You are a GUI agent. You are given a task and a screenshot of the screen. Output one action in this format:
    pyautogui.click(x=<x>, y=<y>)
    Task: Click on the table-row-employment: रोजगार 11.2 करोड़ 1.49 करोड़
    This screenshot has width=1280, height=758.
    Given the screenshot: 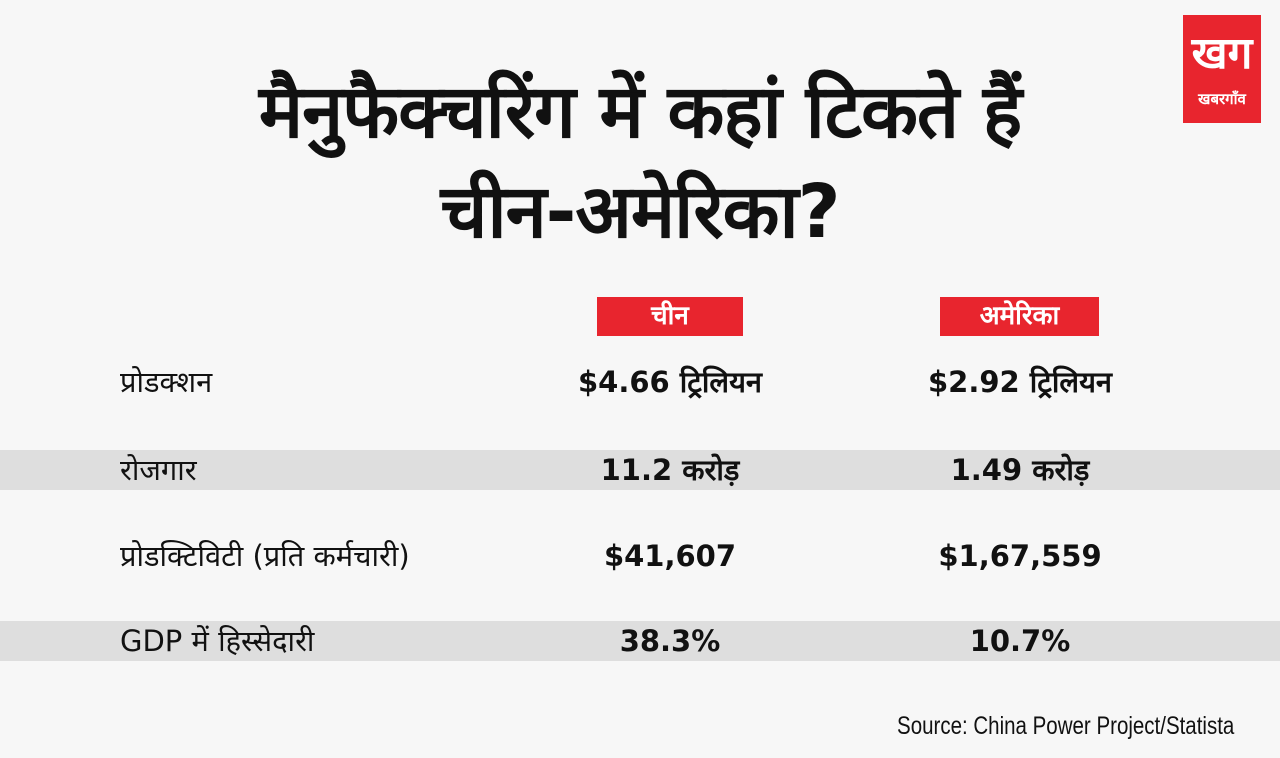 What is the action you would take?
    pyautogui.click(x=640, y=470)
    